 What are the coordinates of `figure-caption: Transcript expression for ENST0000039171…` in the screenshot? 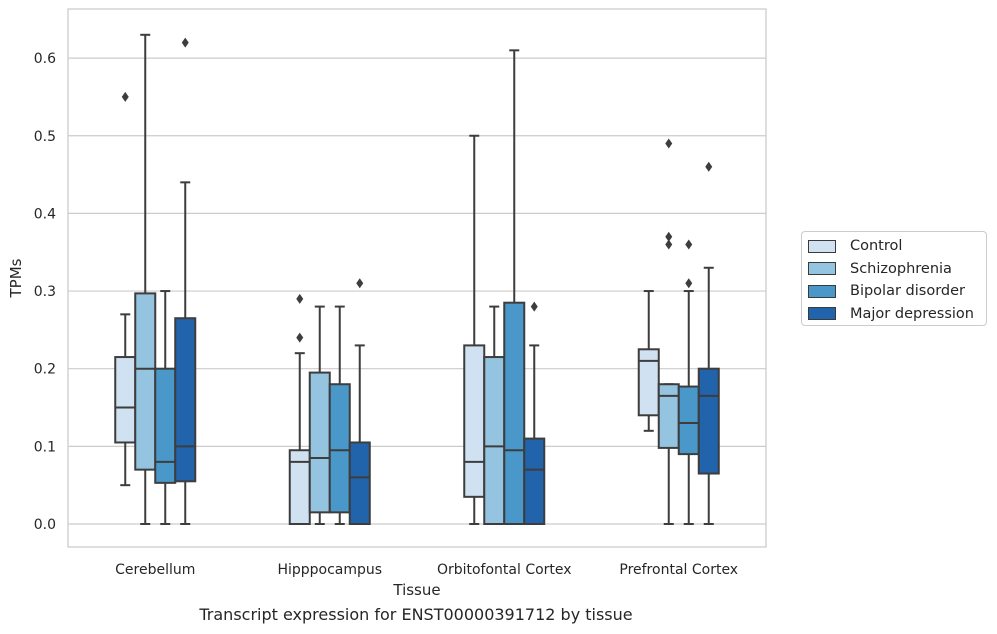 It's located at (416, 614).